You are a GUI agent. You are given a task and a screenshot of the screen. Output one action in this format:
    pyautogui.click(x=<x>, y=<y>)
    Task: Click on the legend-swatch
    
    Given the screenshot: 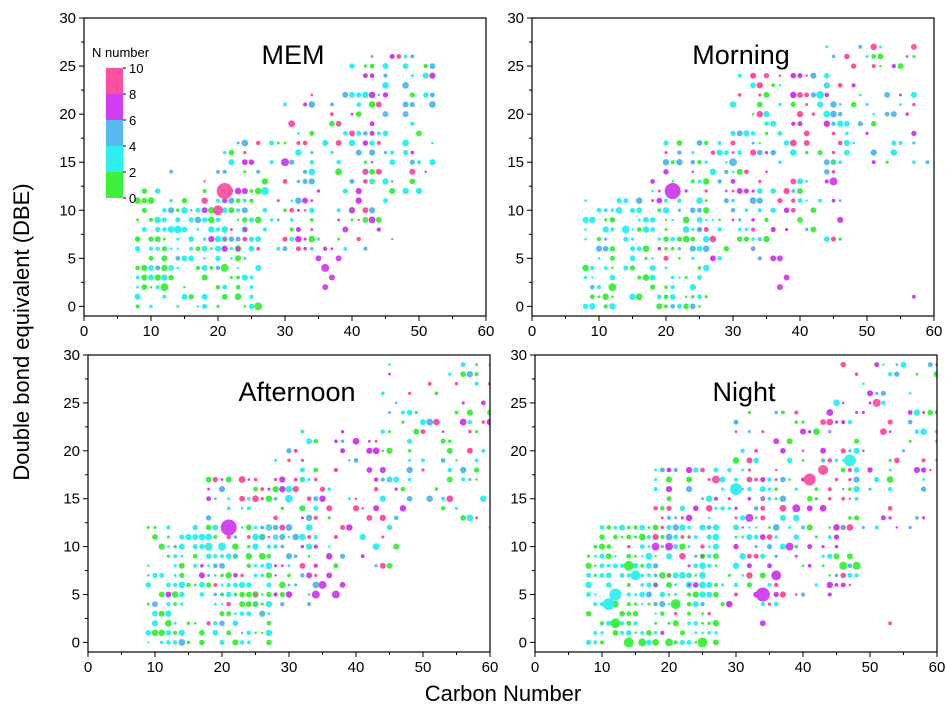 What is the action you would take?
    pyautogui.click(x=114, y=159)
    